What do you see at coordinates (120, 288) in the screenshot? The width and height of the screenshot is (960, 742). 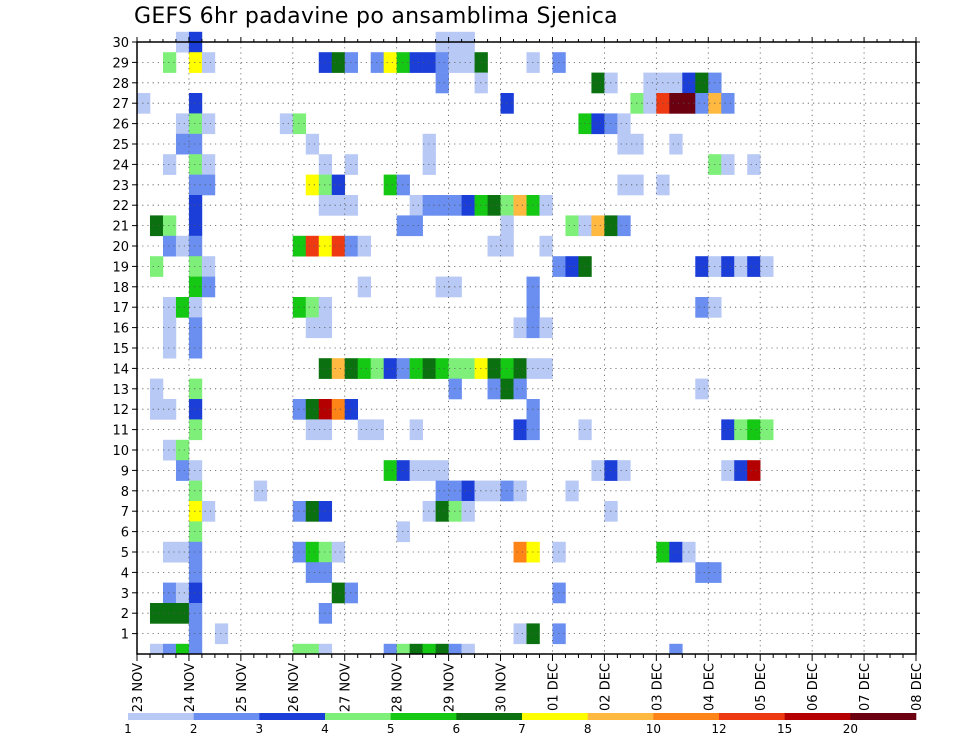 I see `y-tick-label: 18` at bounding box center [120, 288].